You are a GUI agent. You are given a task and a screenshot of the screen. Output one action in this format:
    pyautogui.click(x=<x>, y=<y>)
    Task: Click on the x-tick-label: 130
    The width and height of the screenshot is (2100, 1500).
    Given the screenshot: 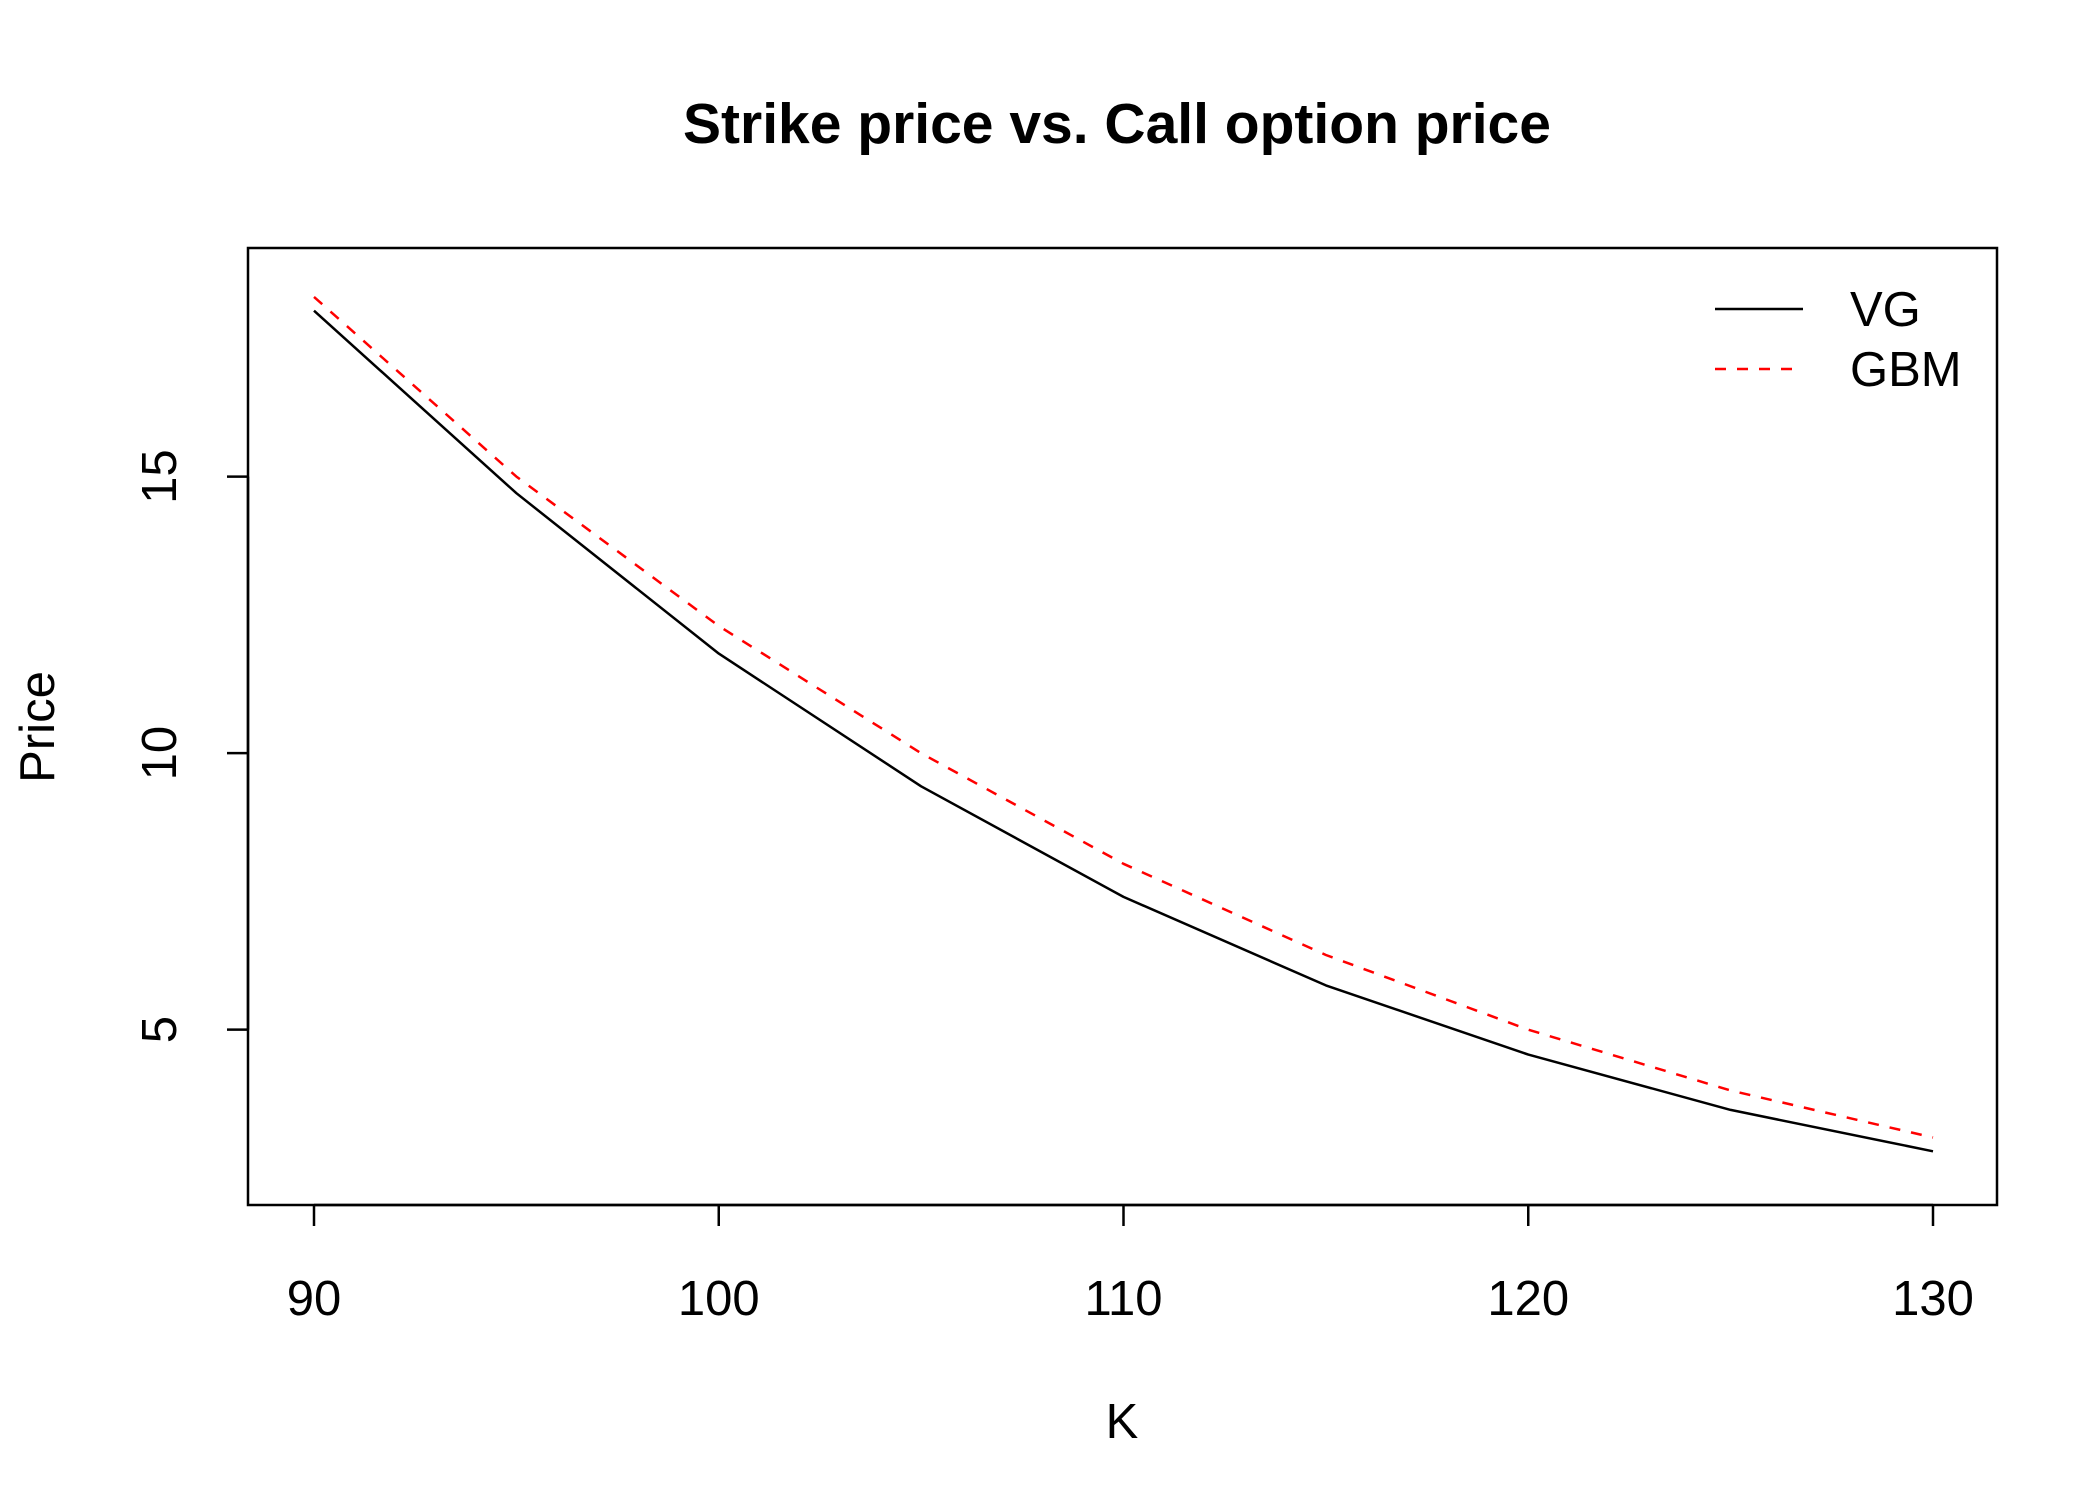 What is the action you would take?
    pyautogui.click(x=1933, y=1299)
    